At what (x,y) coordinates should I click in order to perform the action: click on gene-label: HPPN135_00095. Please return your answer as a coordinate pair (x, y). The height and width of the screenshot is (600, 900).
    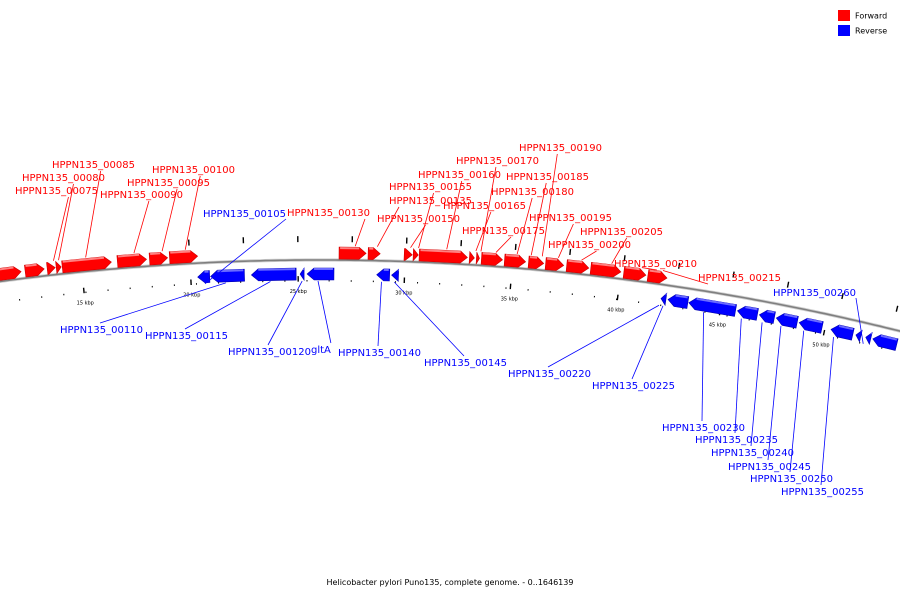
    Looking at the image, I should click on (168, 183).